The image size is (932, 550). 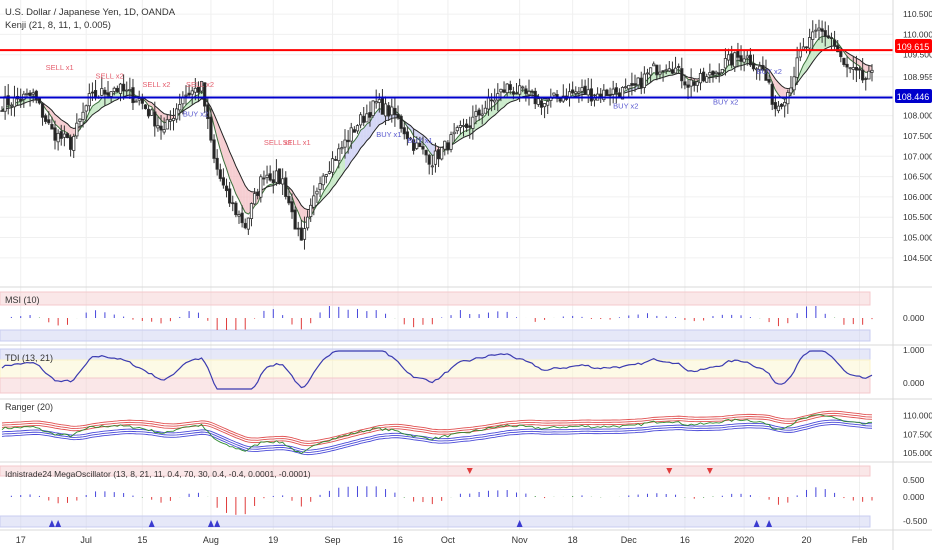 What do you see at coordinates (398, 540) in the screenshot?
I see `time-axis-label: 16` at bounding box center [398, 540].